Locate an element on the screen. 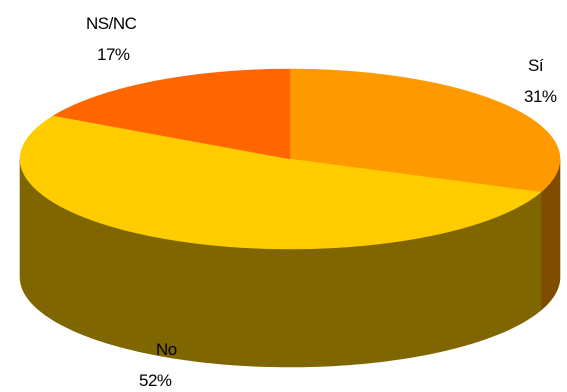 The image size is (567, 392). pie-slice-ns-nc is located at coordinates (171, 114).